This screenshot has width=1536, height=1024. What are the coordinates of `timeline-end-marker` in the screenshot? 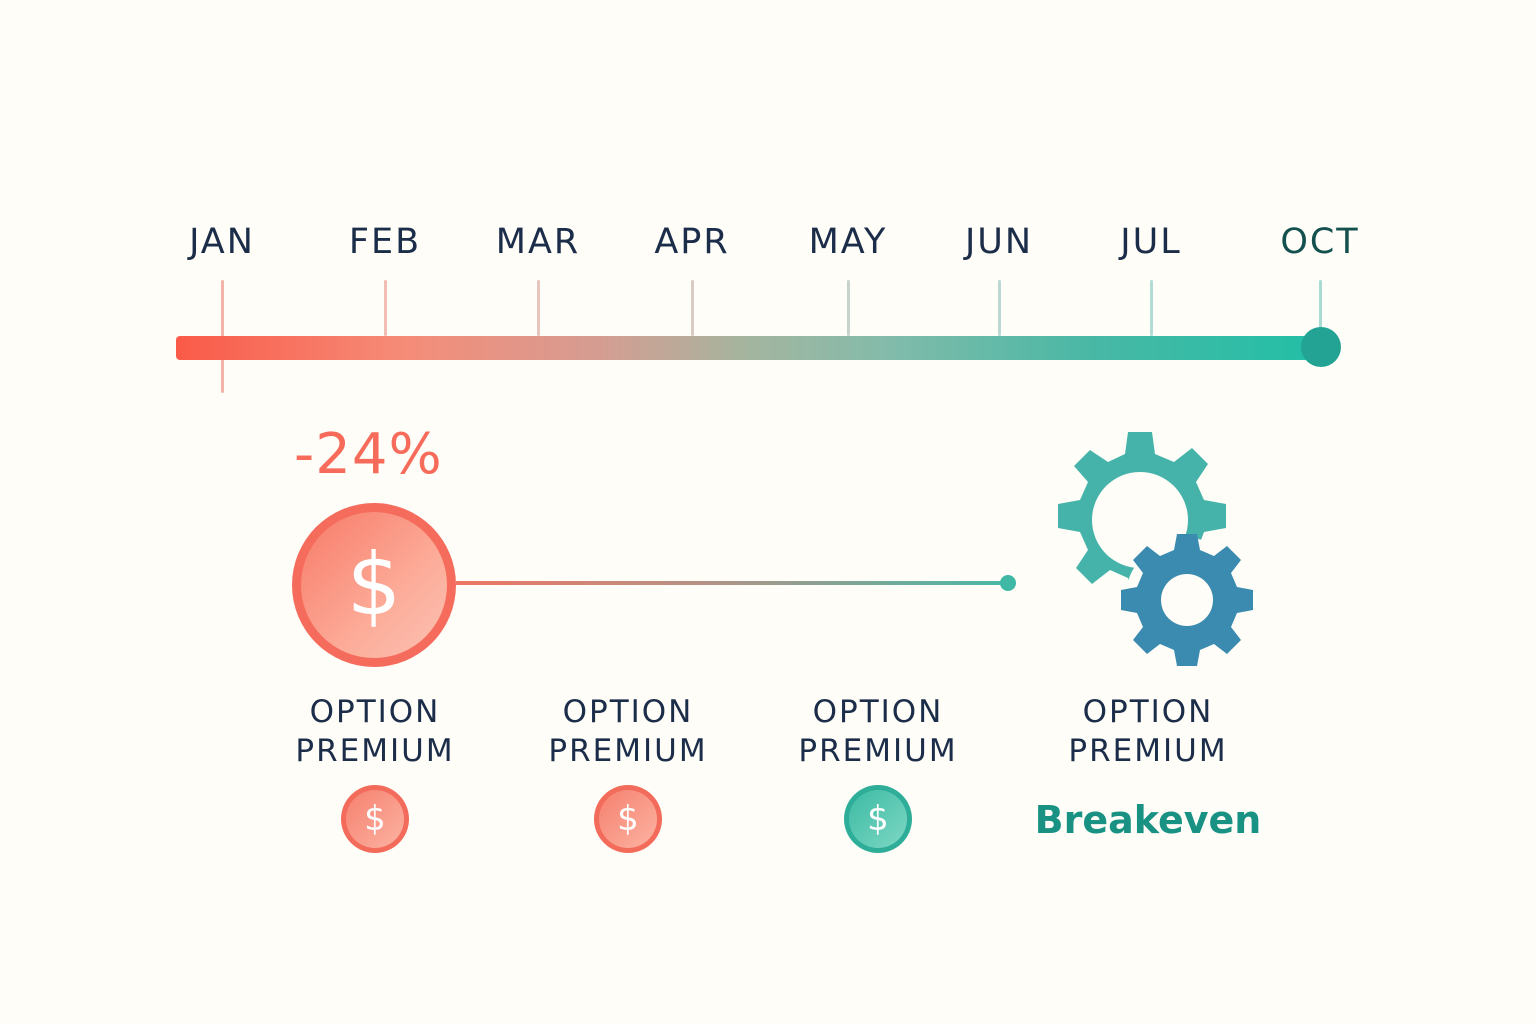 It's located at (1321, 347).